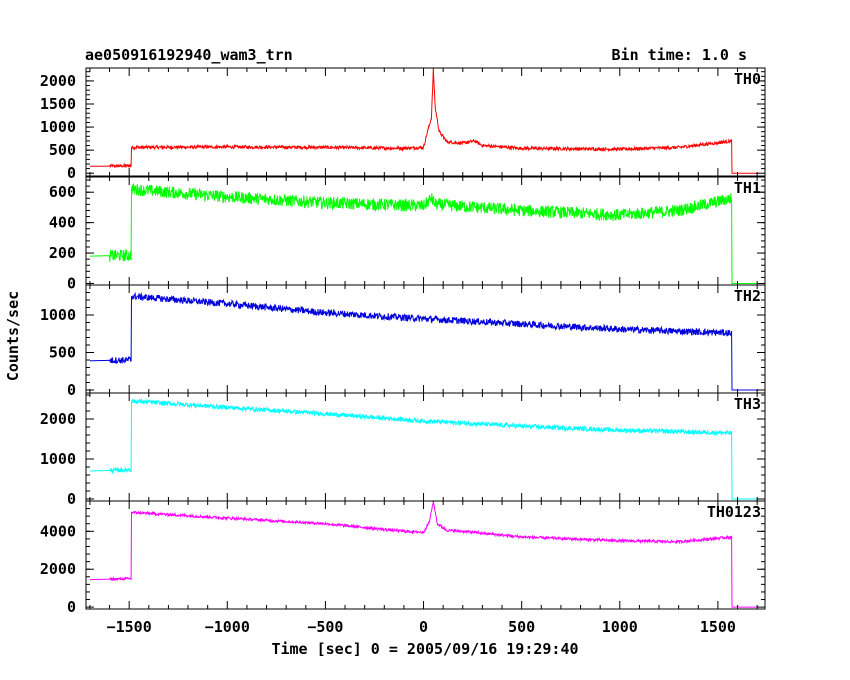 This screenshot has width=850, height=680. I want to click on panel-frame-th3, so click(425, 447).